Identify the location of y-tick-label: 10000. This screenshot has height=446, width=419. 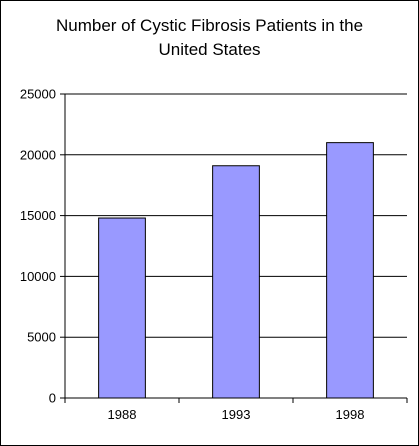
(38, 276).